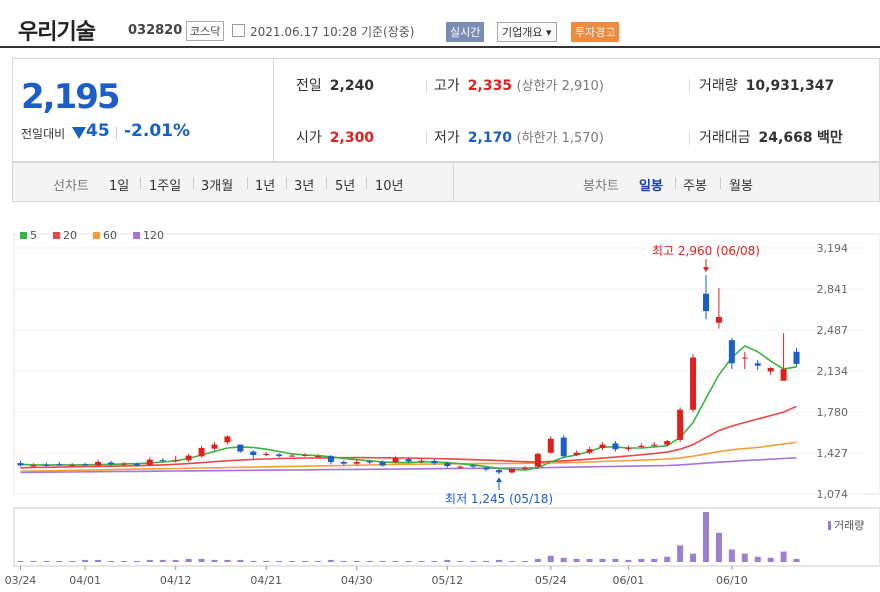 This screenshot has height=592, width=880. Describe the element at coordinates (519, 86) in the screenshot. I see `day-high: 고가 2,335 (상한가 2,910)` at that location.